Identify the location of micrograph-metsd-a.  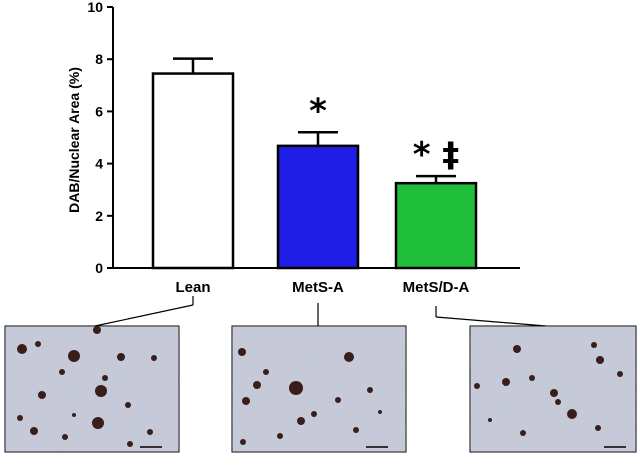
(553, 389).